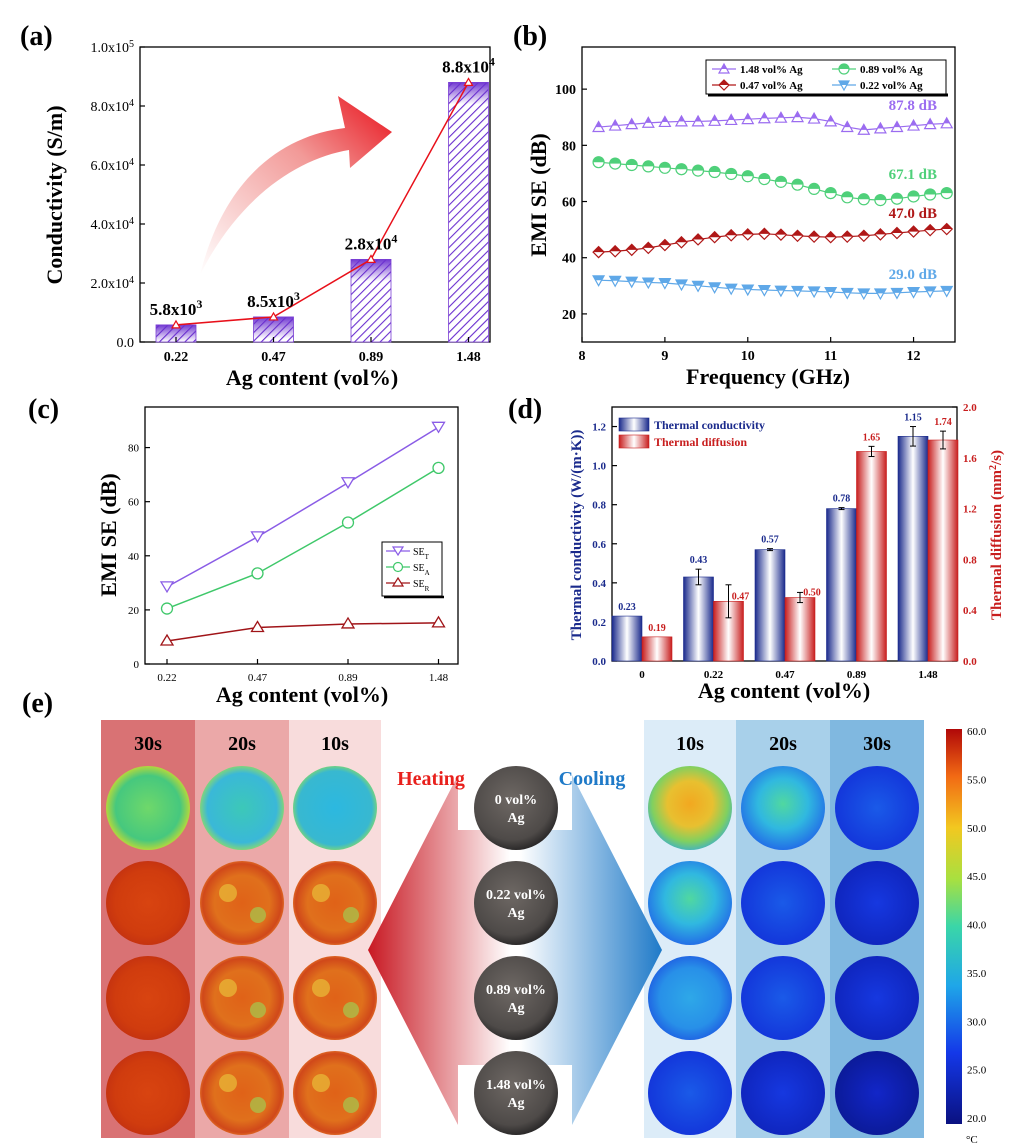 Image resolution: width=1027 pixels, height=1147 pixels. Describe the element at coordinates (113, 166) in the screenshot. I see `y-tick-label: 6.0x10⁴` at that location.